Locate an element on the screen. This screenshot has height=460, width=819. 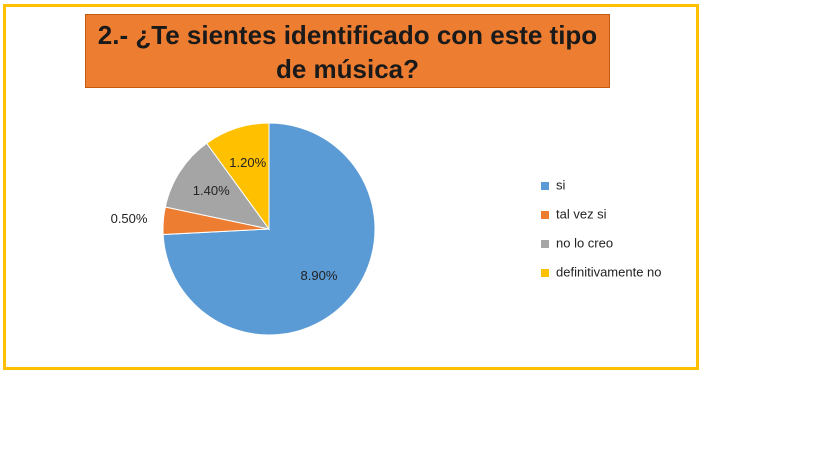
data-label: 0.50% is located at coordinates (129, 218).